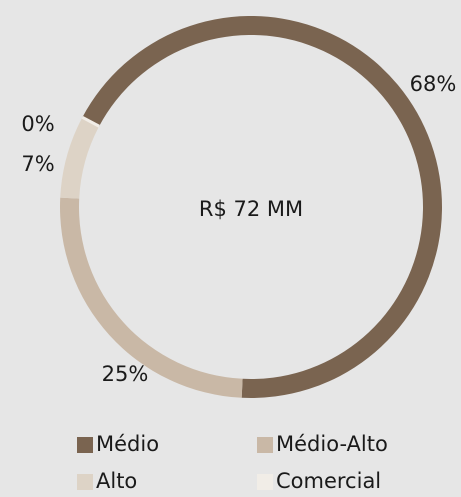  I want to click on data-label: 68%, so click(433, 84).